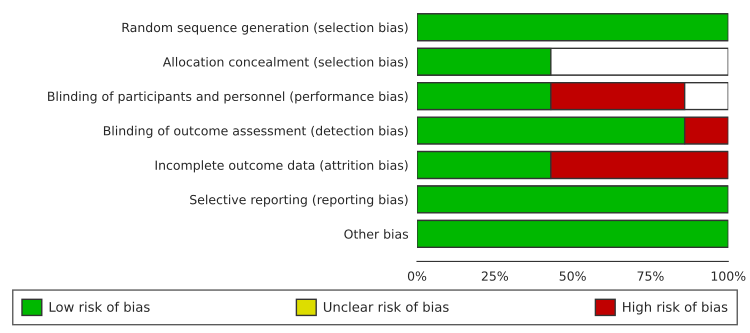 The height and width of the screenshot is (333, 750). Describe the element at coordinates (651, 276) in the screenshot. I see `x-tick-label: 75%` at that location.